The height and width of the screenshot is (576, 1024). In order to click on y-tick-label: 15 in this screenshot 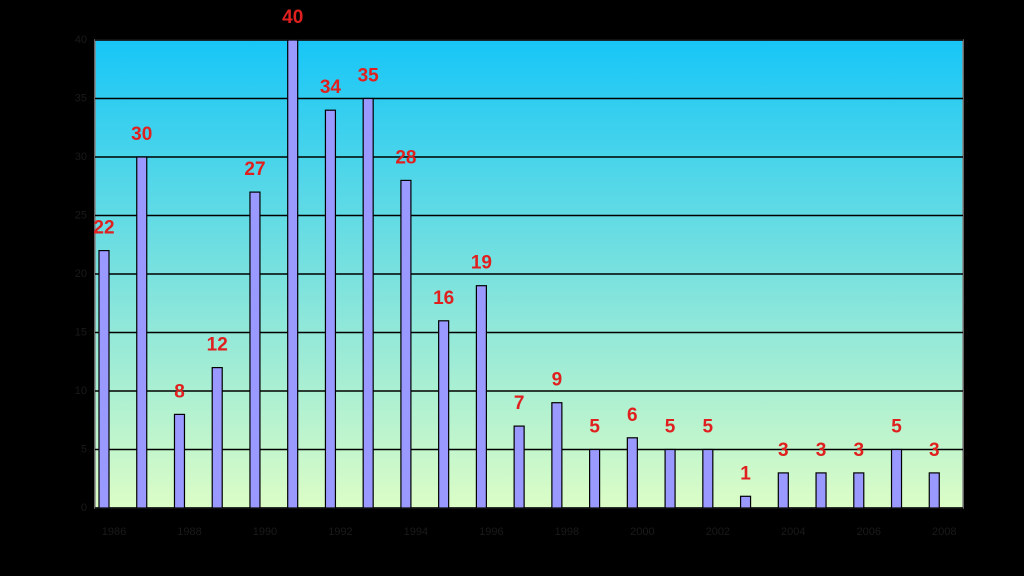, I will do `click(81, 332)`.